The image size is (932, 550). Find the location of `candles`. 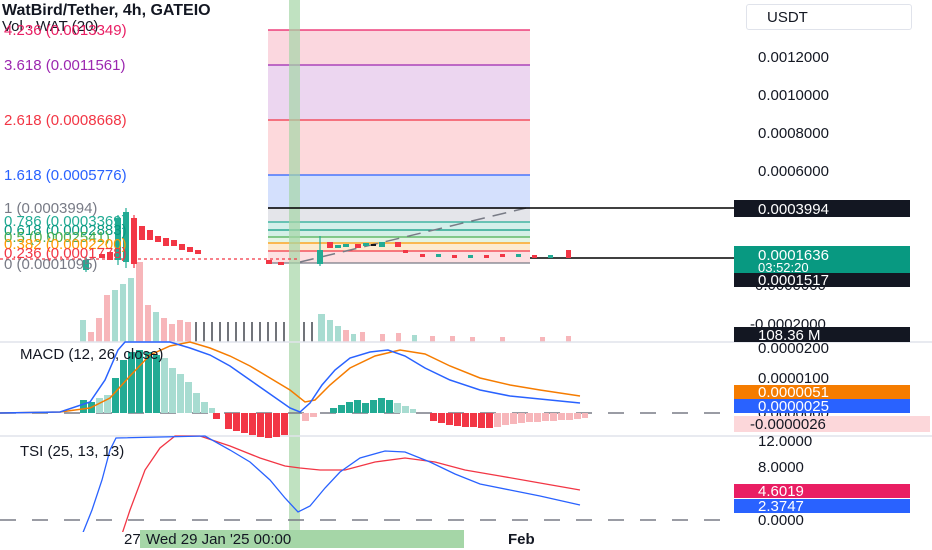

candles is located at coordinates (327, 240).